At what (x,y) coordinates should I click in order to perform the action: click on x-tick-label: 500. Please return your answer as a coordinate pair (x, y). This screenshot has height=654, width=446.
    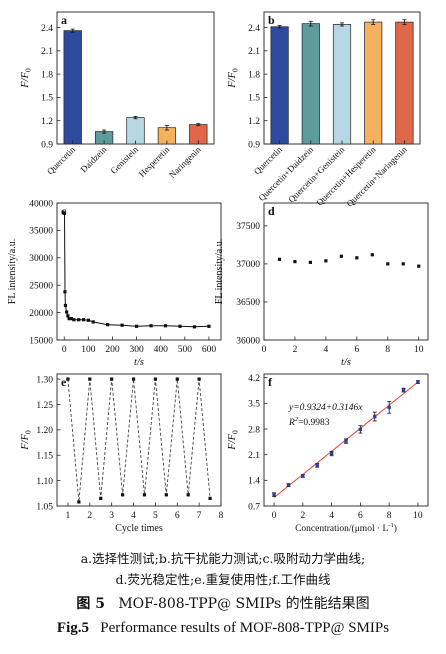
    Looking at the image, I should click on (185, 350).